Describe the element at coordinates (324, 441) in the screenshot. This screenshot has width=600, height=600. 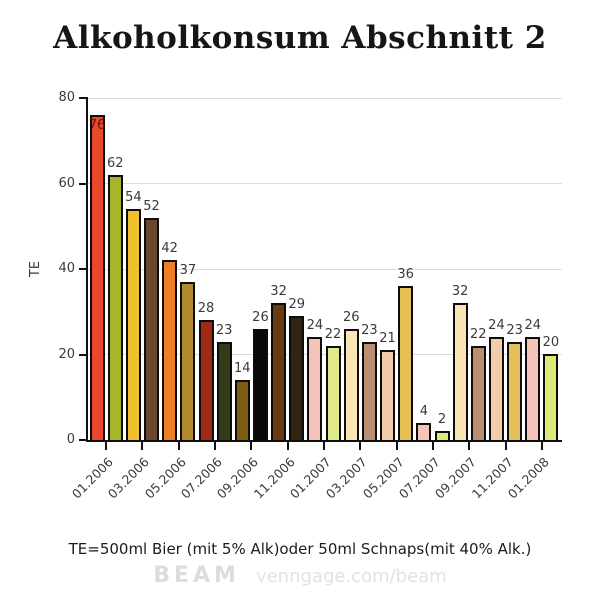
I see `x-axis-line` at that location.